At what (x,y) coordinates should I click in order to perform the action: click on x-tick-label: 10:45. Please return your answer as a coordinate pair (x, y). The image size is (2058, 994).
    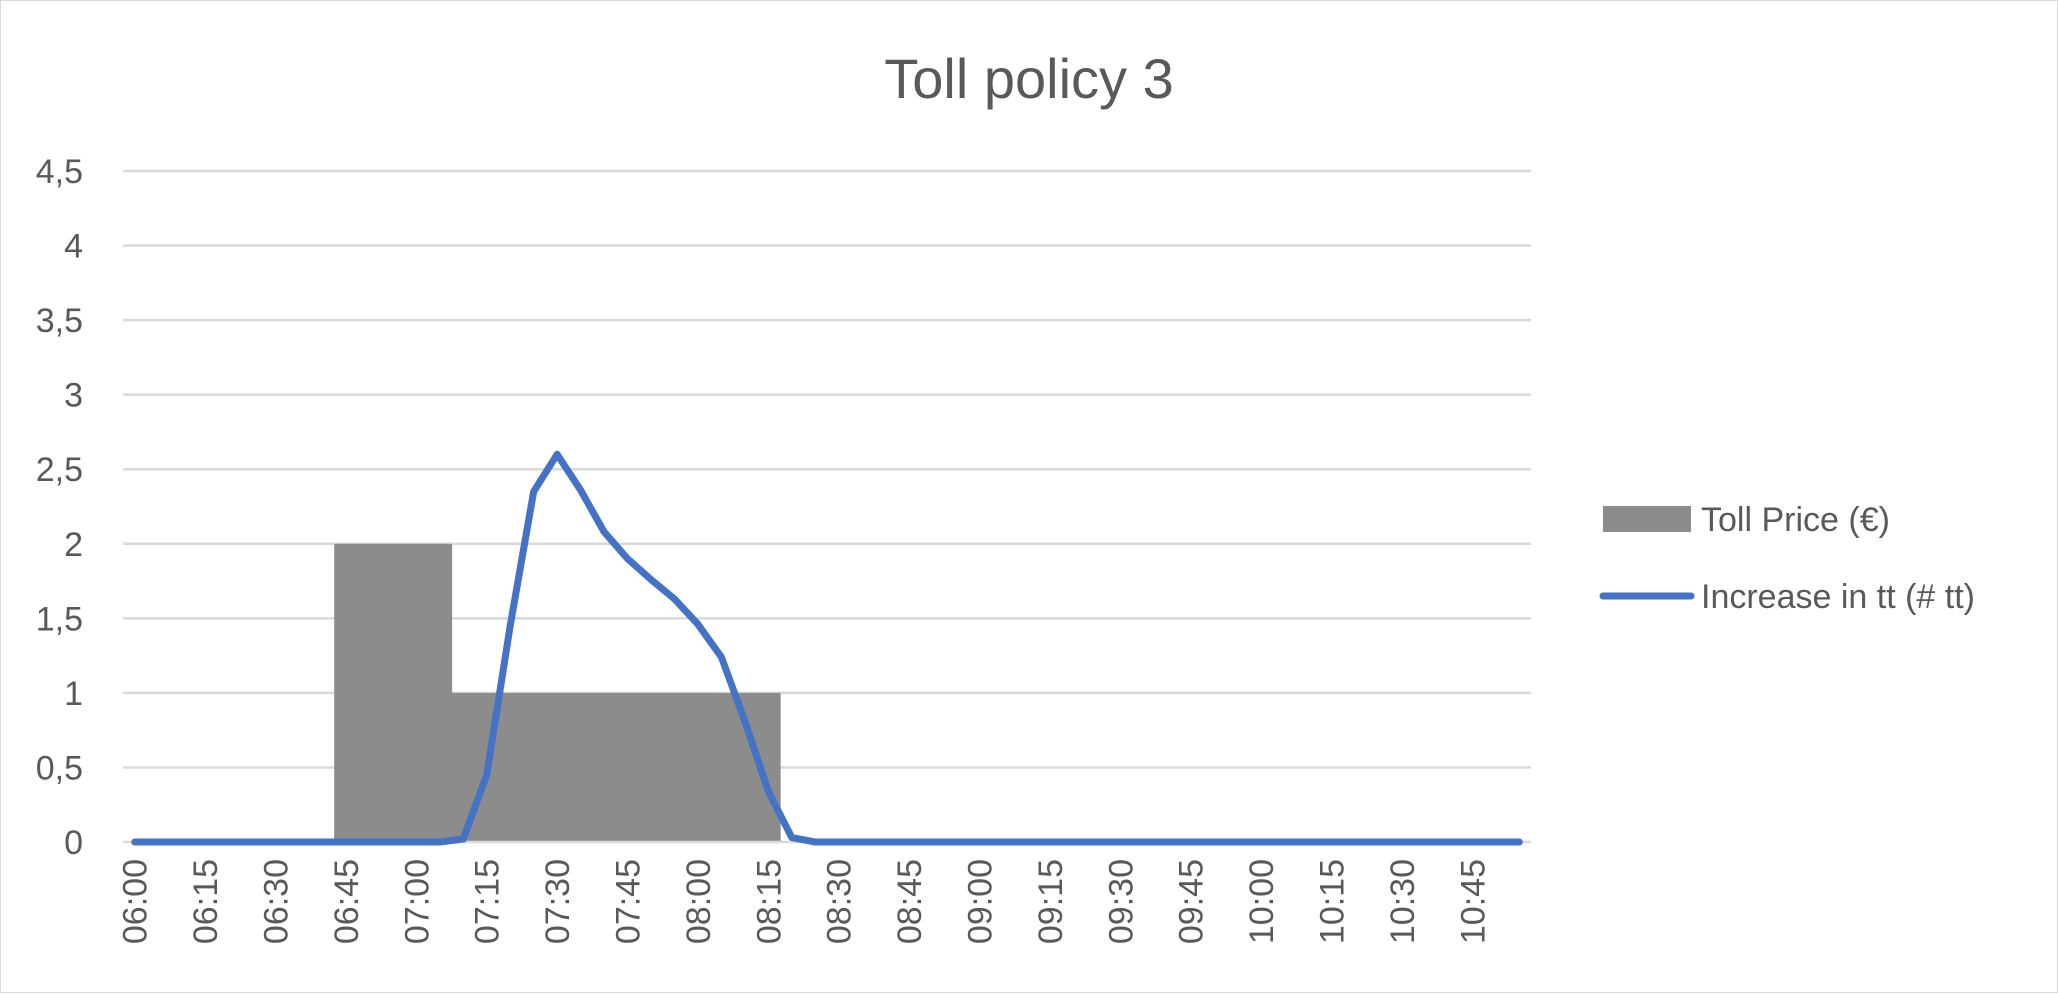
    Looking at the image, I should click on (1473, 901).